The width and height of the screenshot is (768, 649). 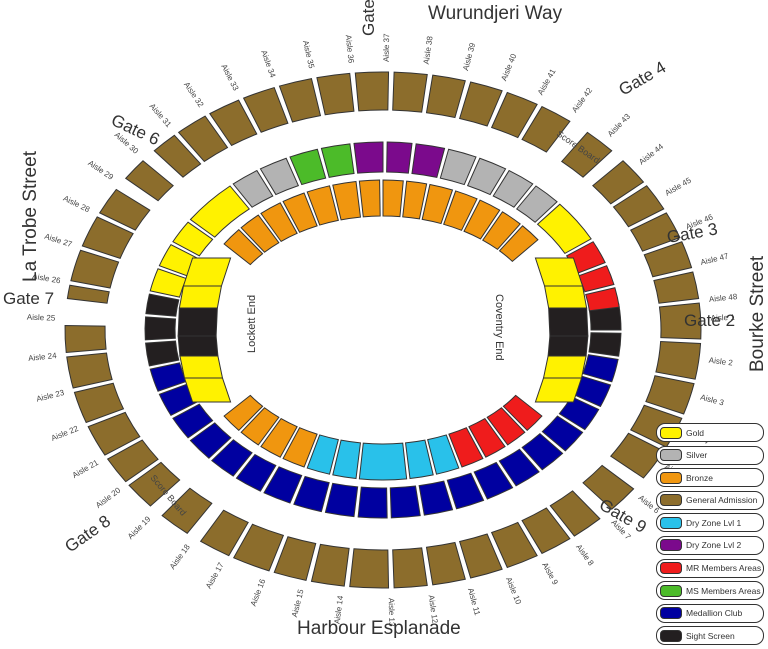 I want to click on legend-item-ga: General Admission, so click(x=710, y=500).